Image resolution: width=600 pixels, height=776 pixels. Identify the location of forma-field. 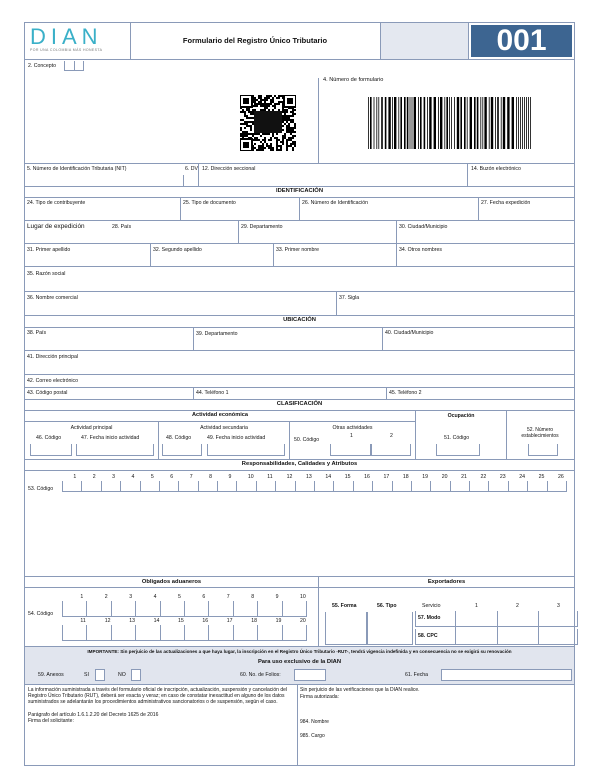
(346, 628).